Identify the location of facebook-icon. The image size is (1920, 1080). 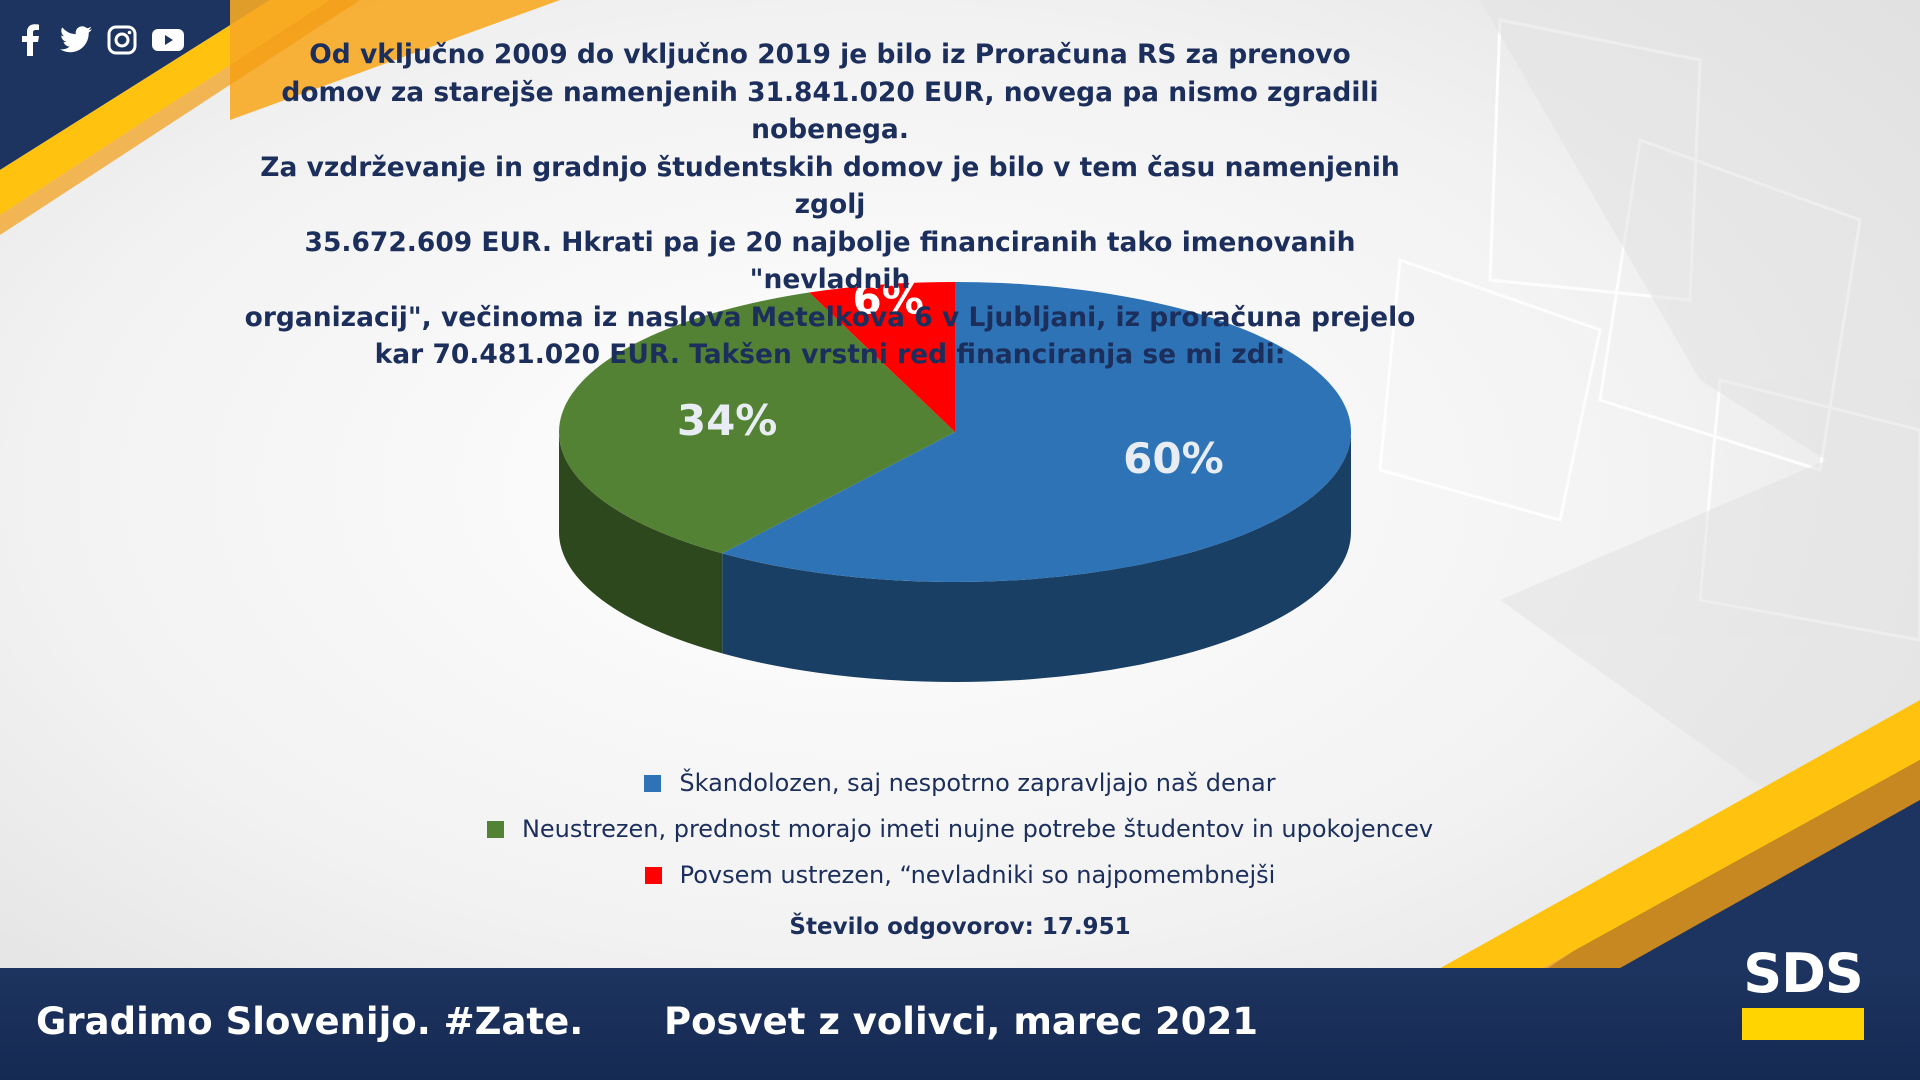
(30, 40).